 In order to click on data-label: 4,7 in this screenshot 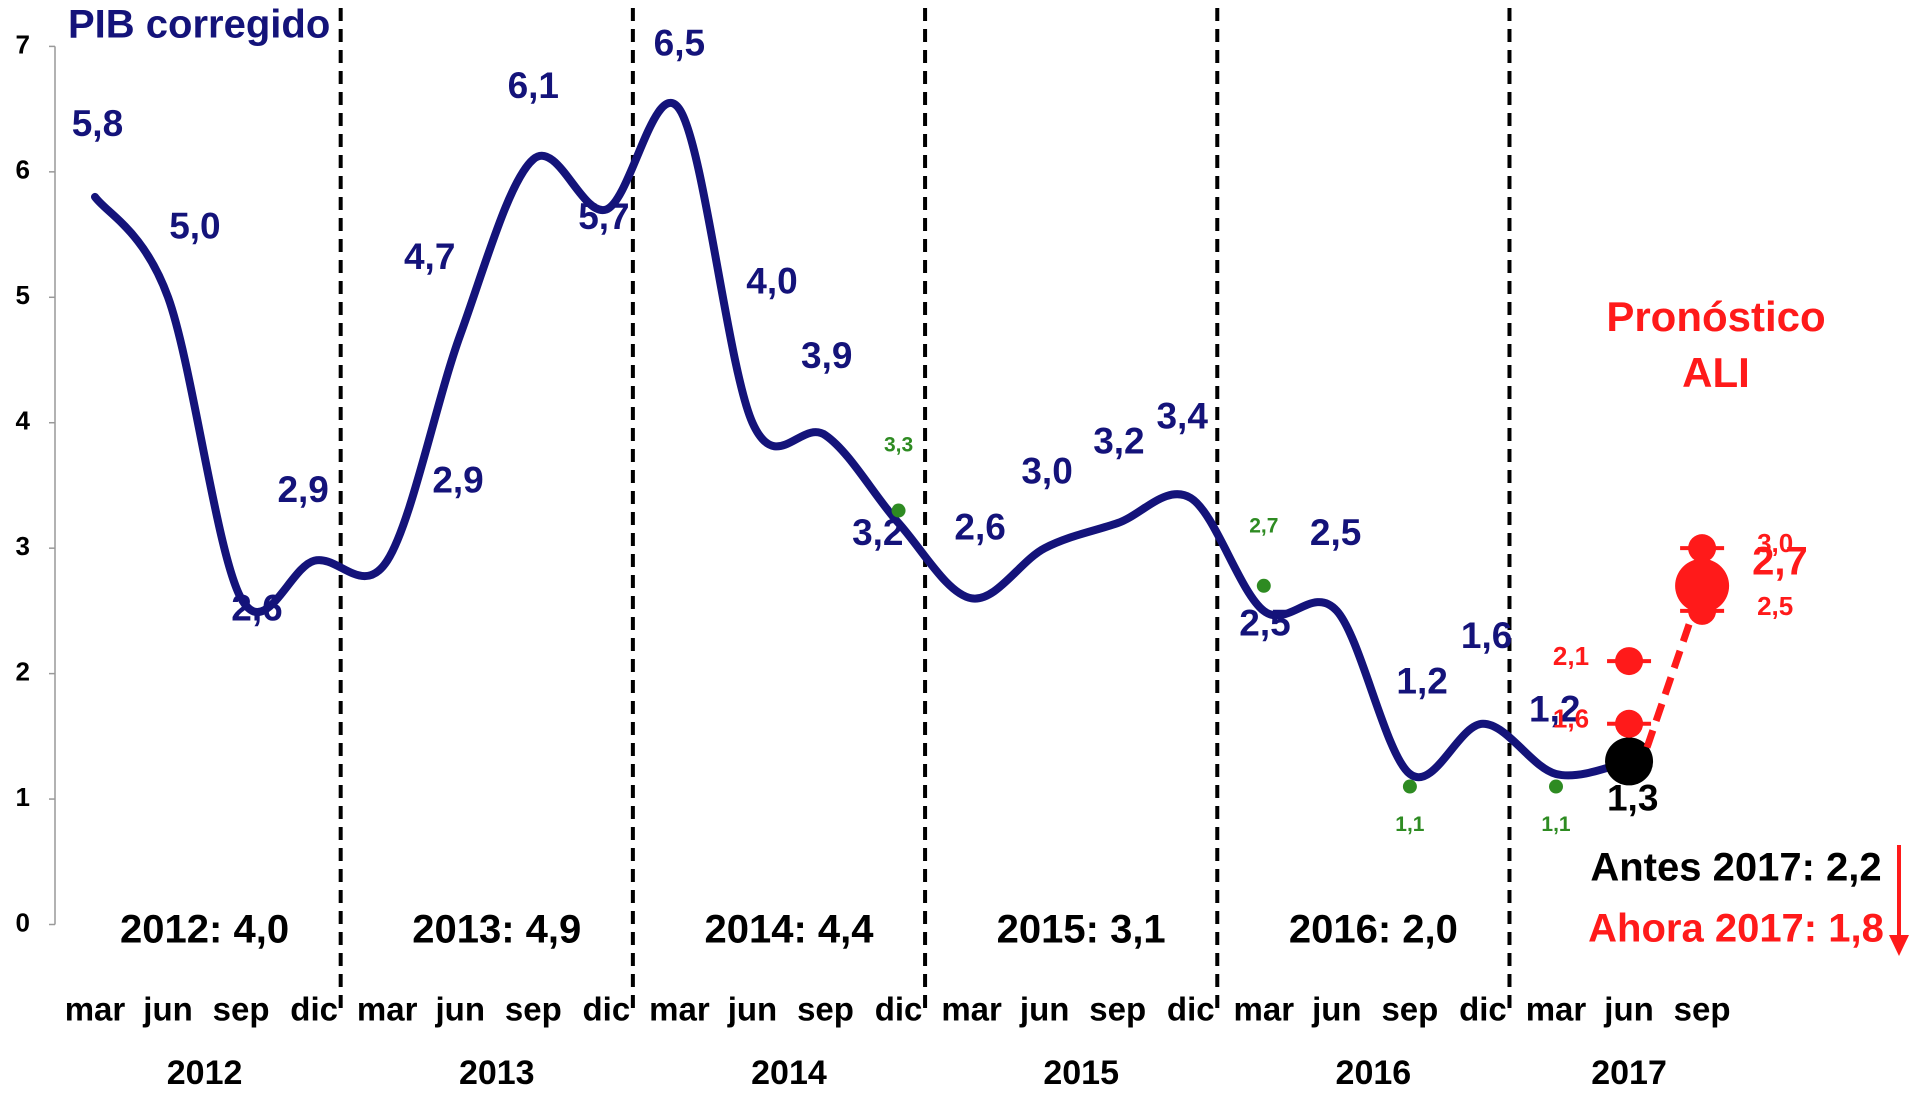, I will do `click(429, 256)`.